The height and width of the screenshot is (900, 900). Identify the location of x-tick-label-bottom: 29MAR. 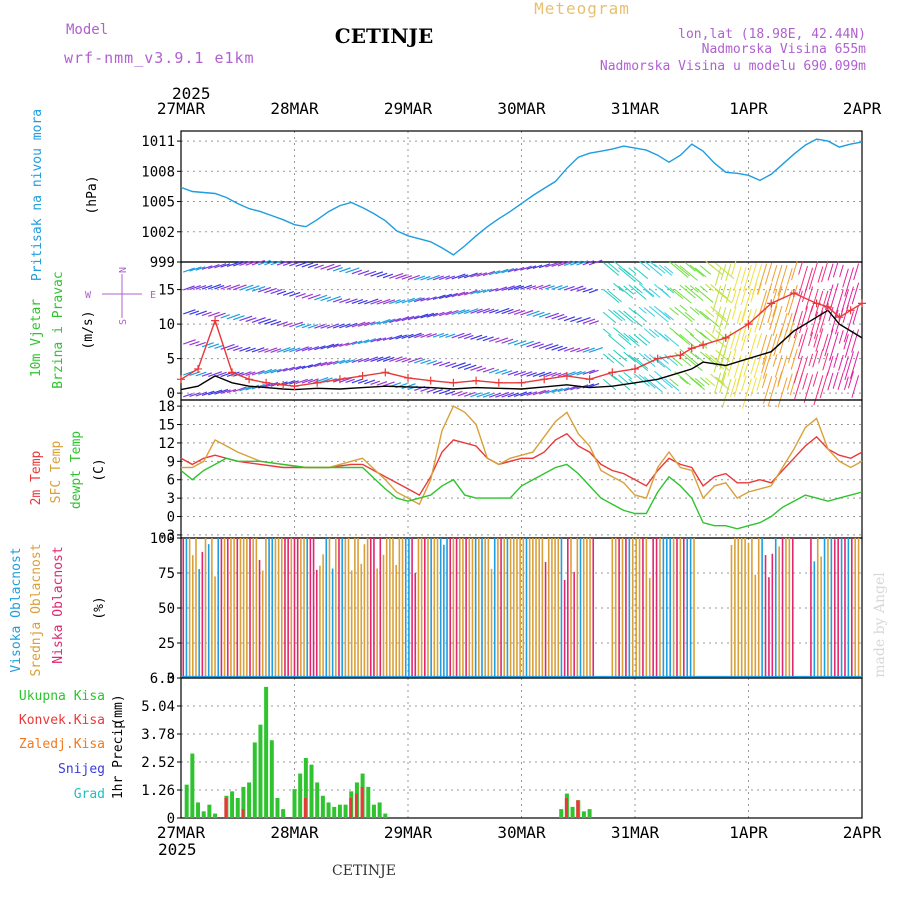
(408, 832).